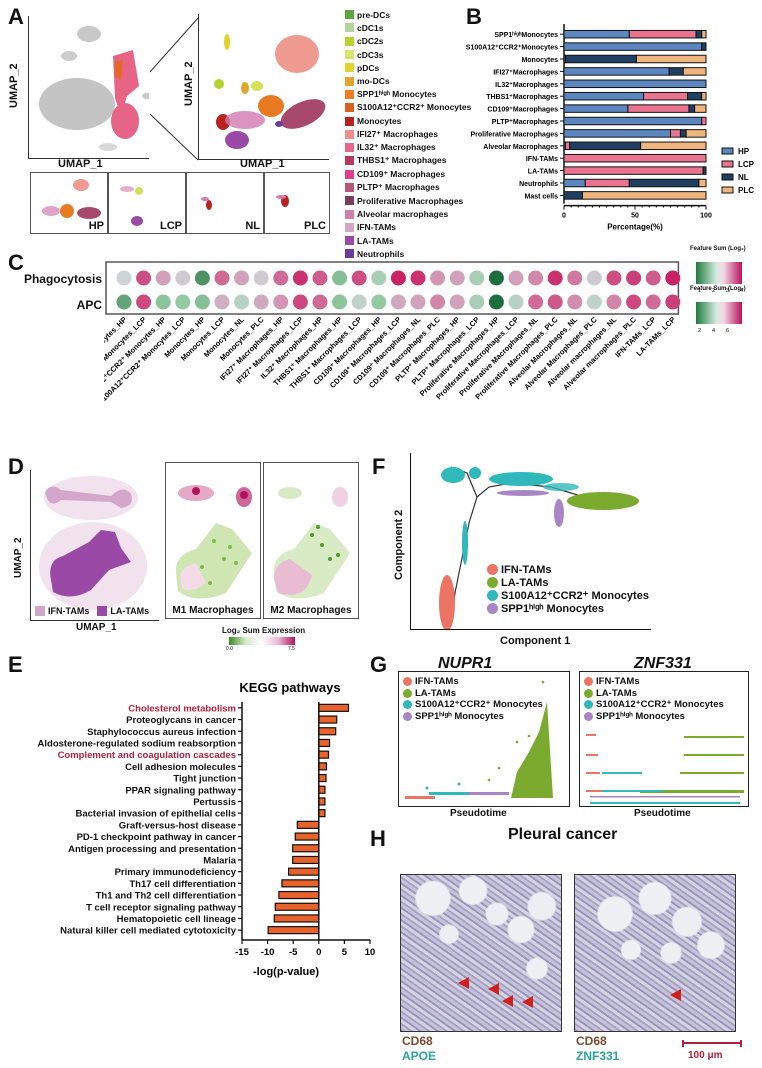 The height and width of the screenshot is (1068, 762). Describe the element at coordinates (69, 203) in the screenshot. I see `subset-plot-hp: HP` at that location.